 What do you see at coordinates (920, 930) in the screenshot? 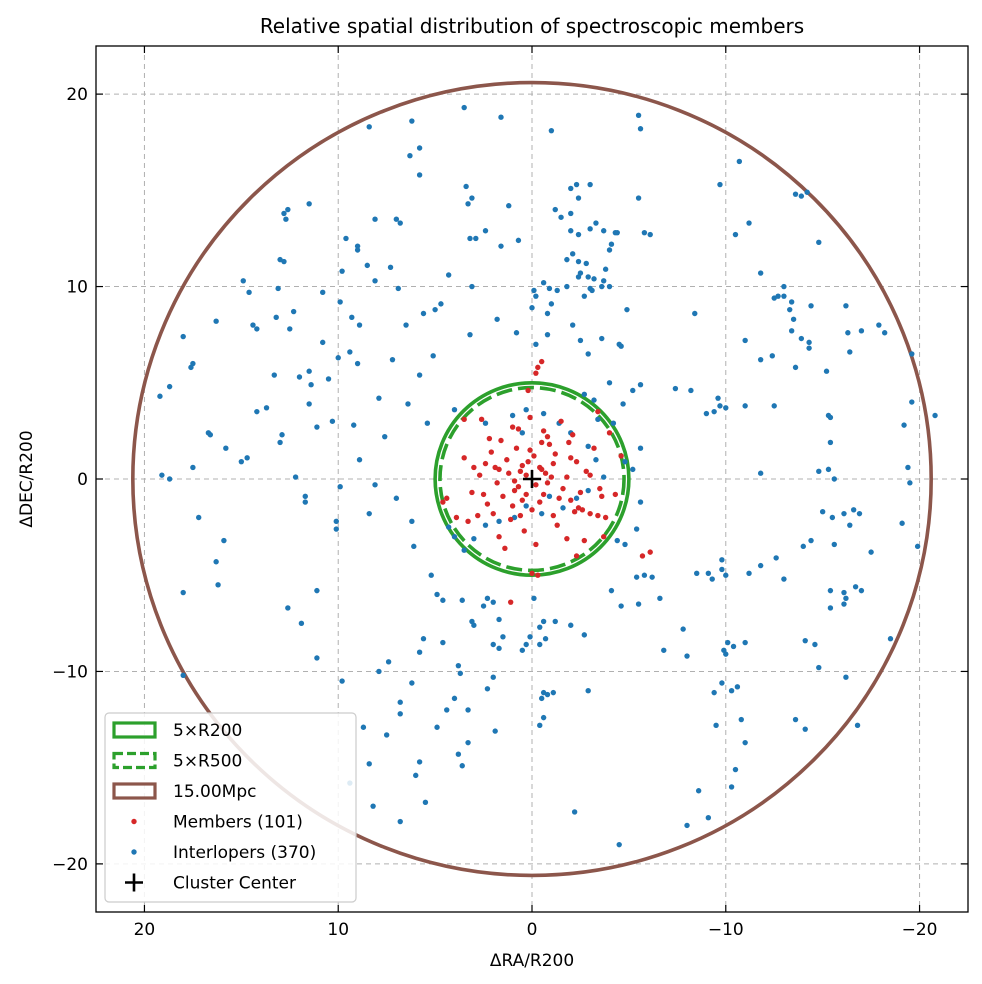
I see `x-tick-label: −20` at bounding box center [920, 930].